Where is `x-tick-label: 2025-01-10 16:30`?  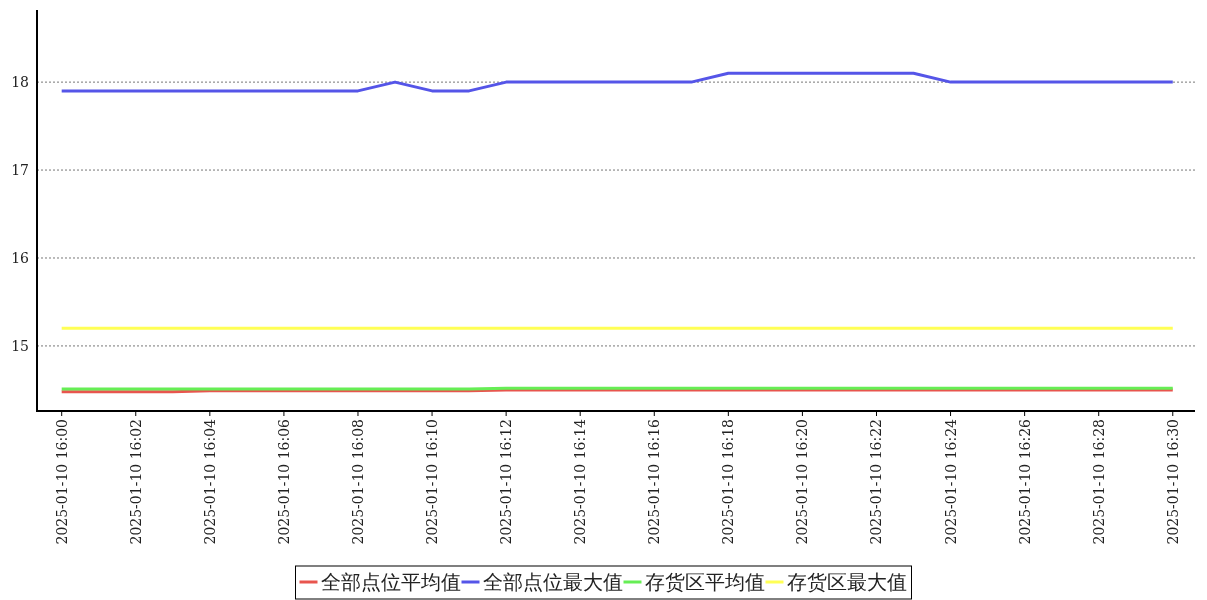 x-tick-label: 2025-01-10 16:30 is located at coordinates (1172, 482).